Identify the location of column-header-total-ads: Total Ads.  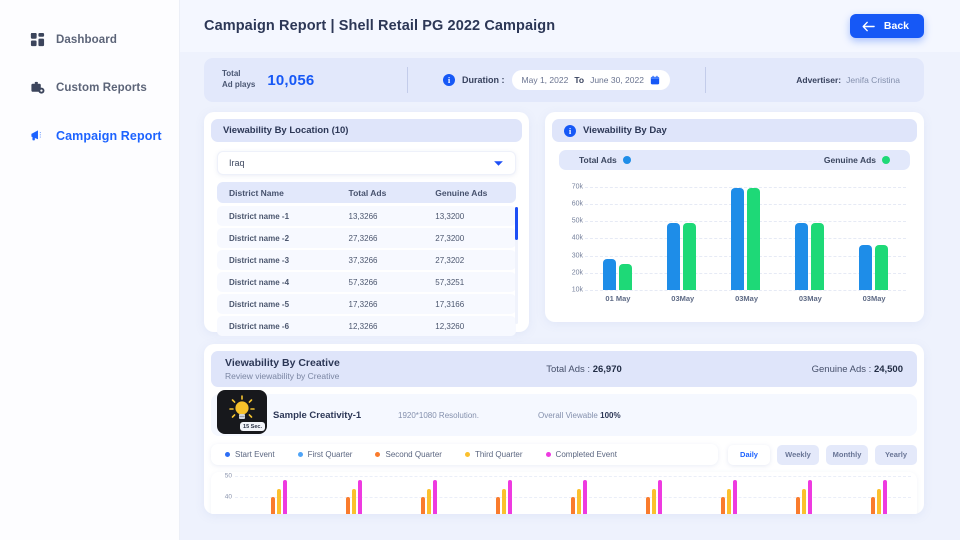
(367, 192).